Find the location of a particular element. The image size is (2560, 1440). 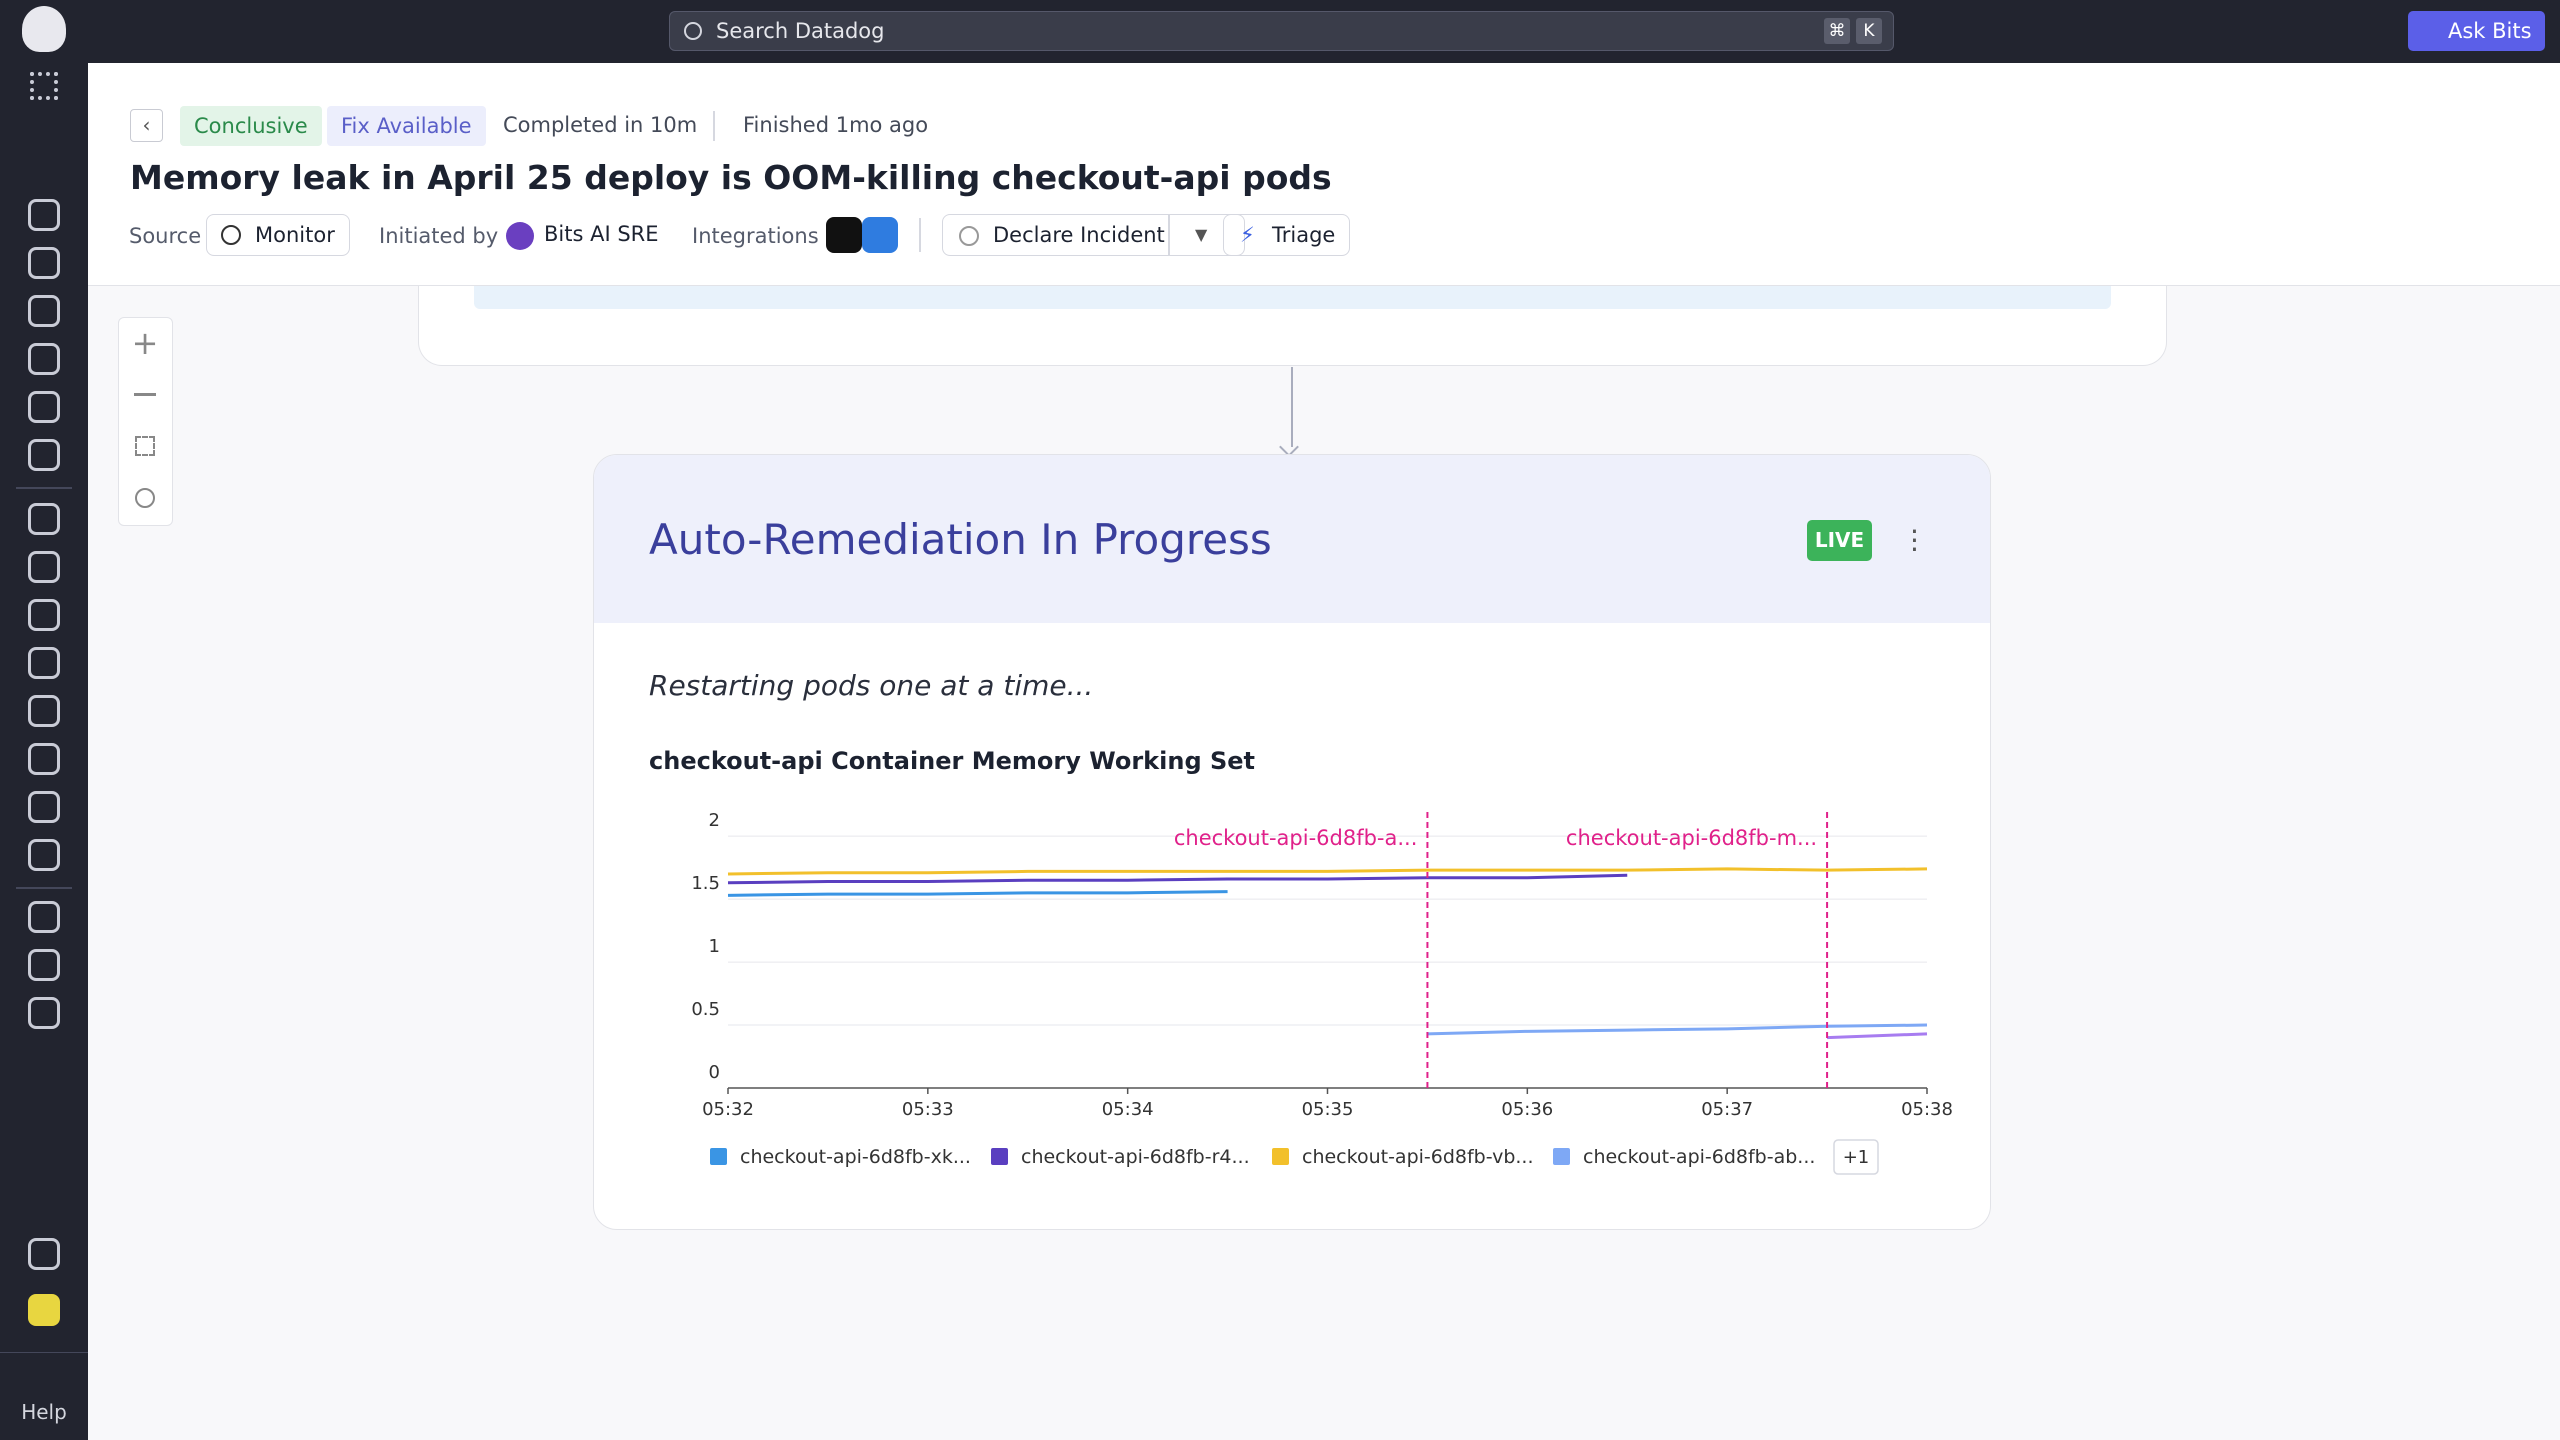

sidebar: Help is located at coordinates (44, 720).